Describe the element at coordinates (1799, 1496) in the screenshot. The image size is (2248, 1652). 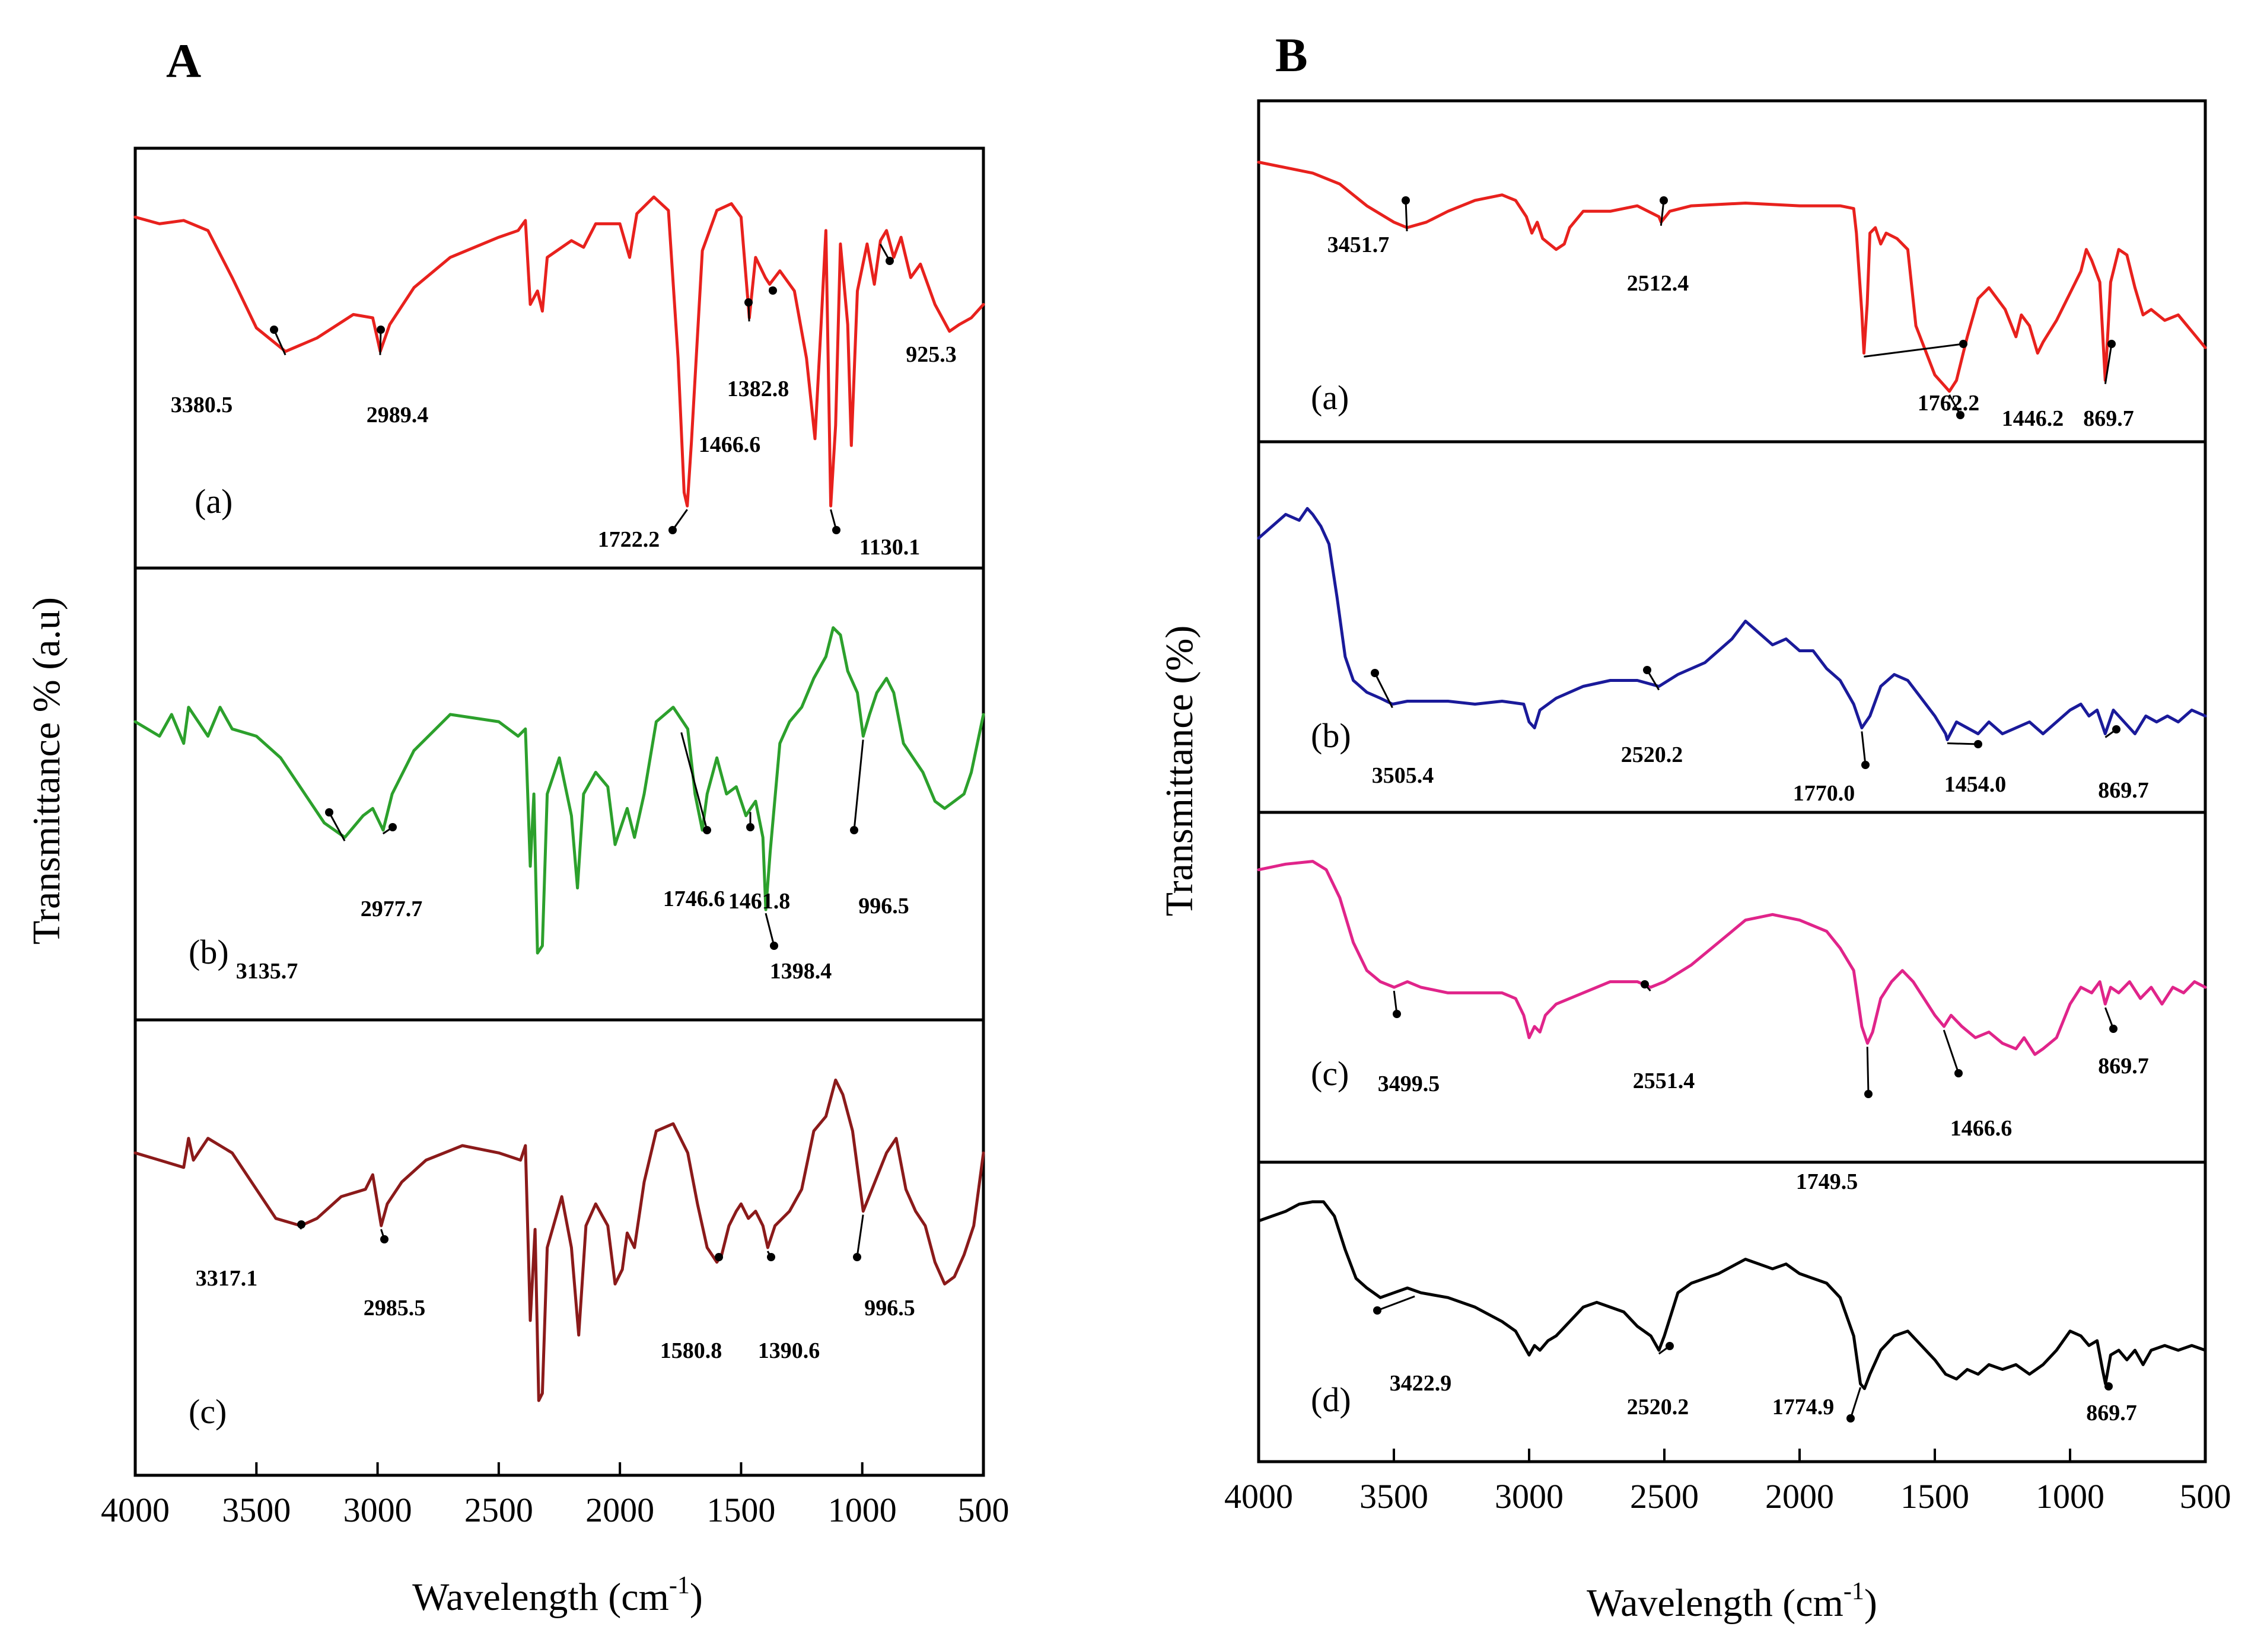
I see `x-tick-label: 2000` at that location.